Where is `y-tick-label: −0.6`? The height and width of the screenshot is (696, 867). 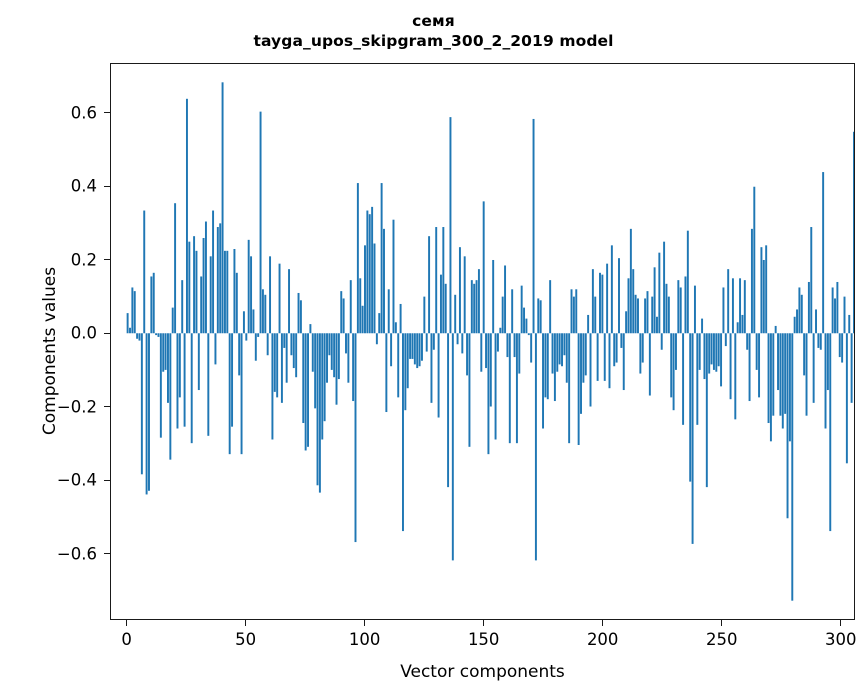
y-tick-label: −0.6 is located at coordinates (76, 554).